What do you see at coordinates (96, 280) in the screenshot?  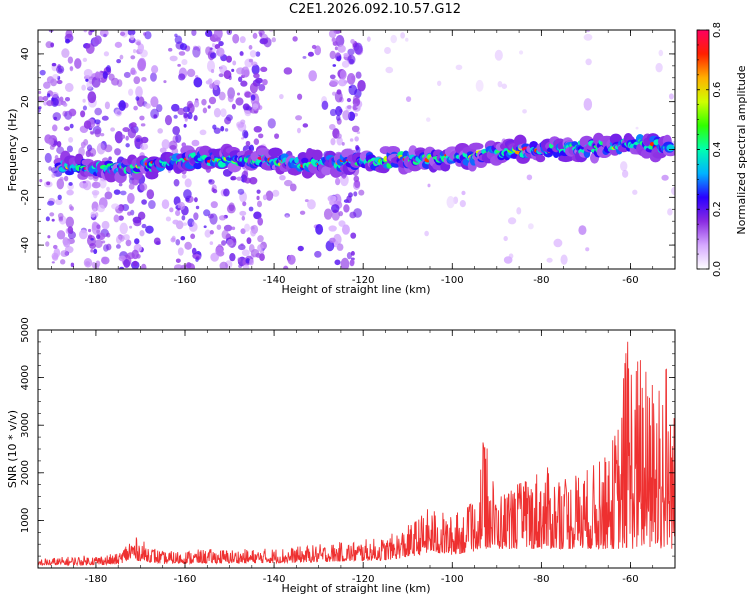 I see `x-tick-label: -180` at bounding box center [96, 280].